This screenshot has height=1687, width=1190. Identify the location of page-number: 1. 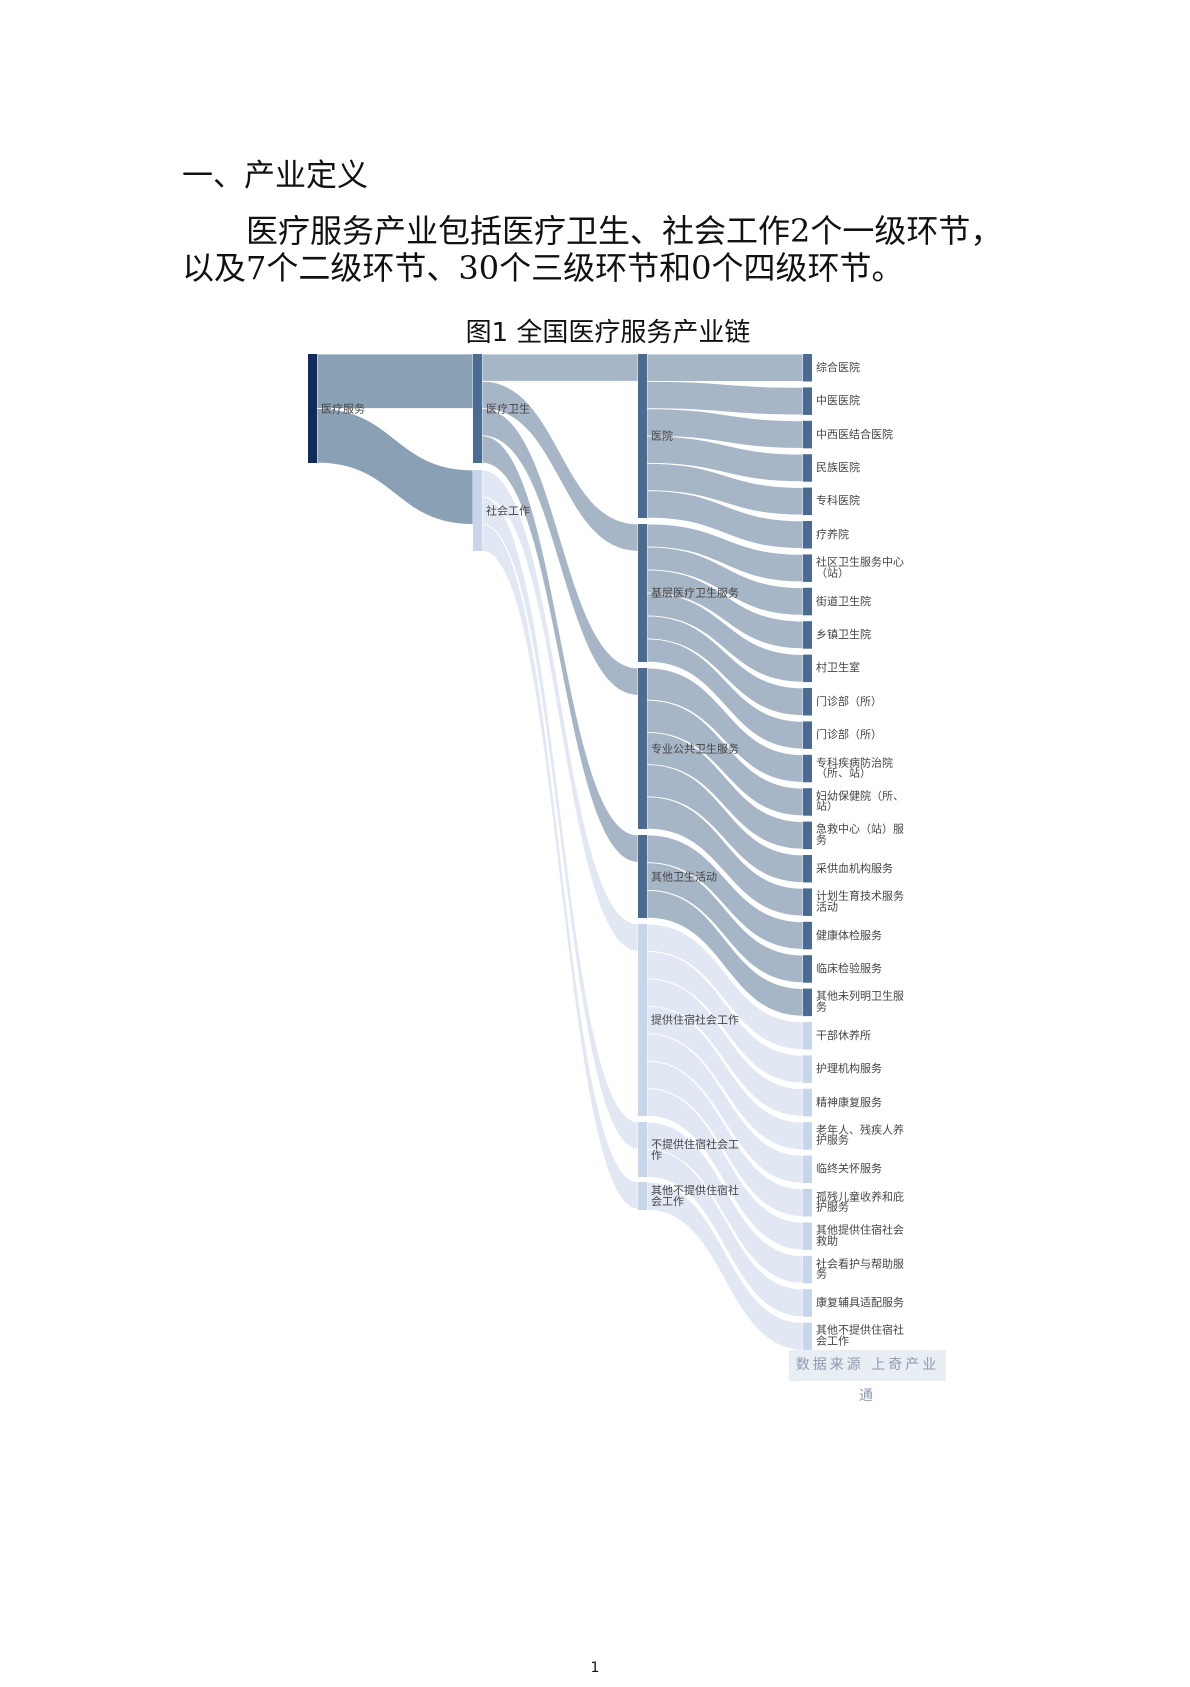
(595, 1668).